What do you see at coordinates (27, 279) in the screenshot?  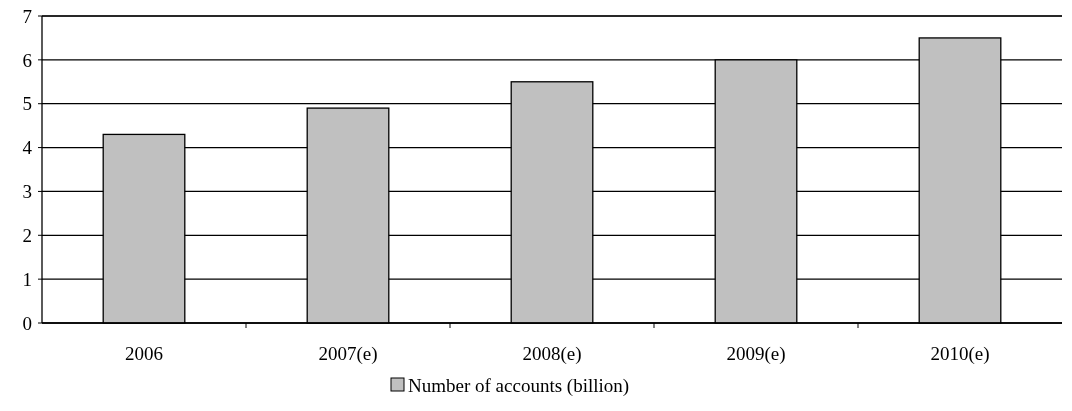 I see `y-tick-label: 1` at bounding box center [27, 279].